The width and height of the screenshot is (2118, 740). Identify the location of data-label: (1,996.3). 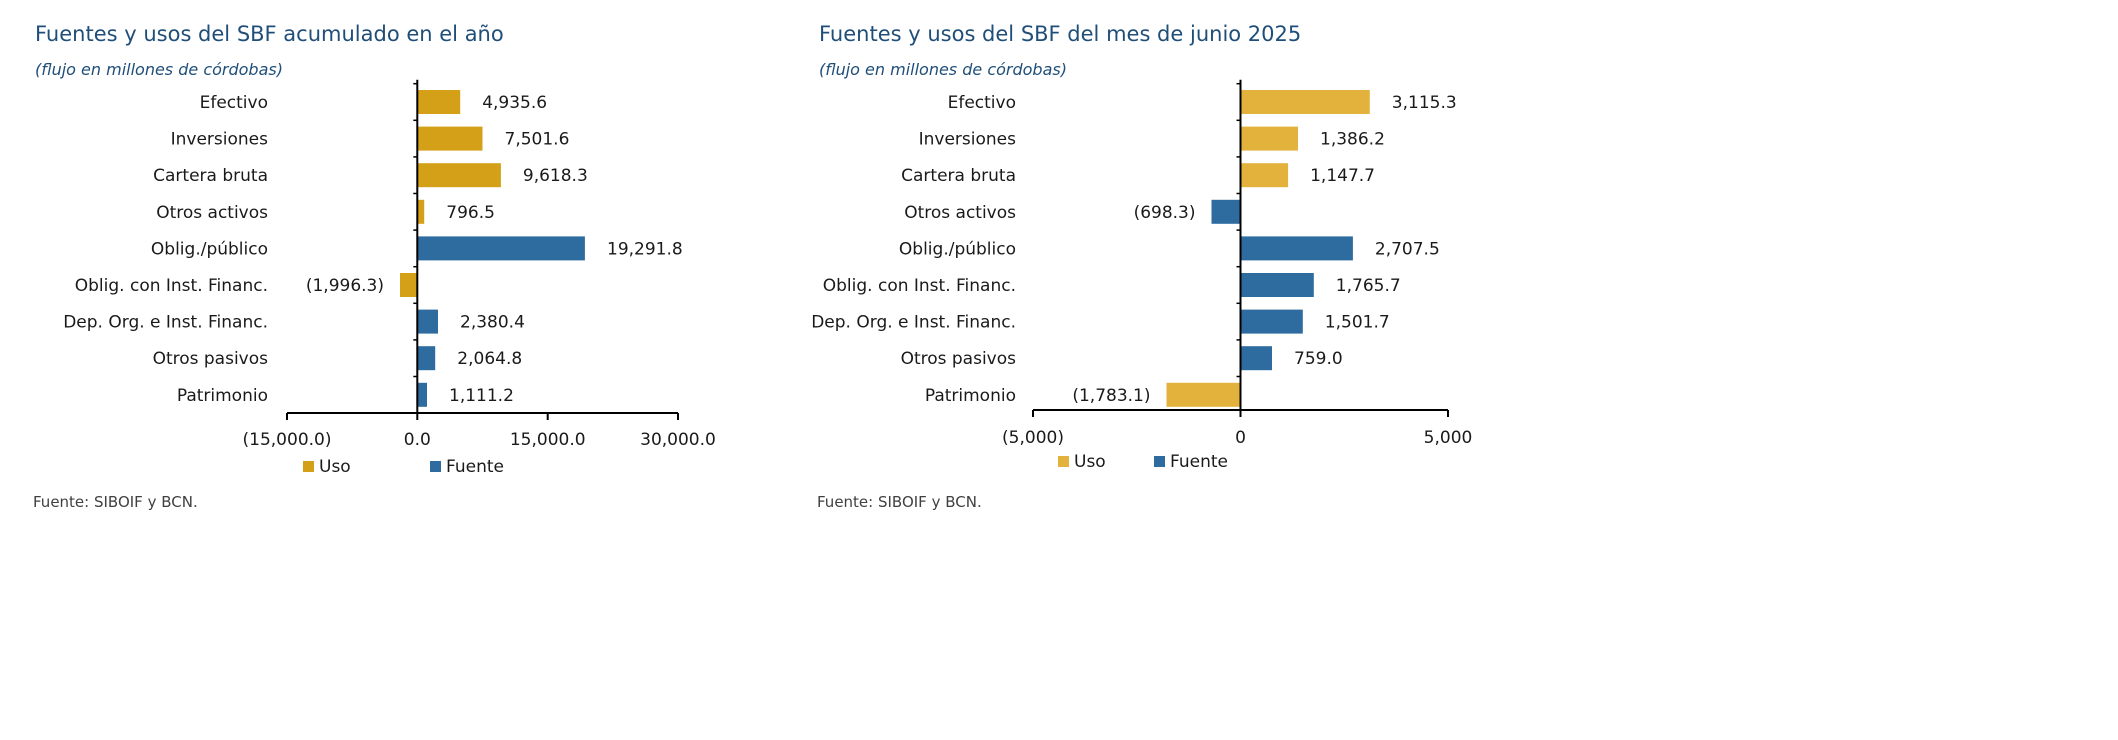
(345, 286).